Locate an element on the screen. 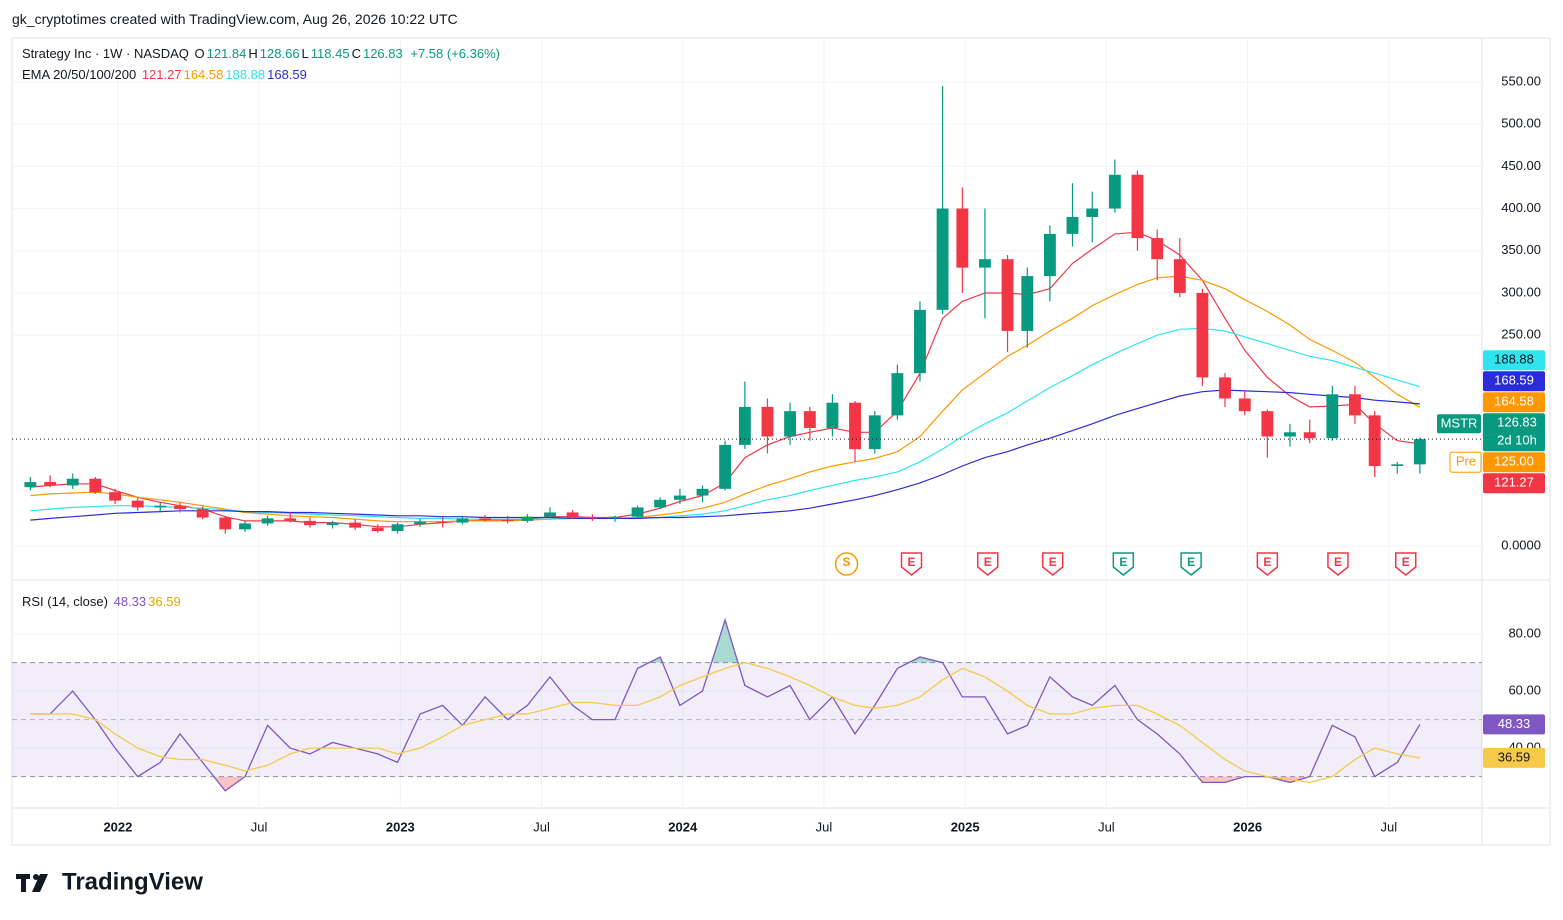  symbol-label: MSTR is located at coordinates (1459, 423).